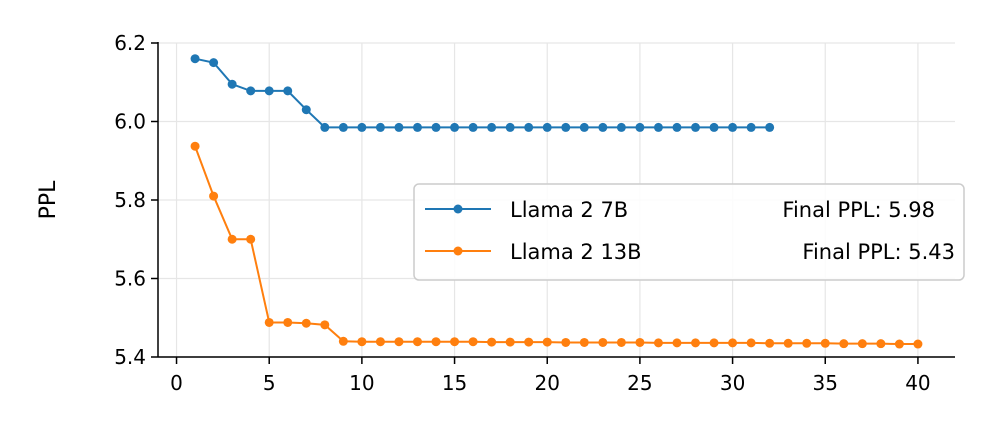  I want to click on legend-note-series-2: Final PPL: 5.43, so click(878, 252).